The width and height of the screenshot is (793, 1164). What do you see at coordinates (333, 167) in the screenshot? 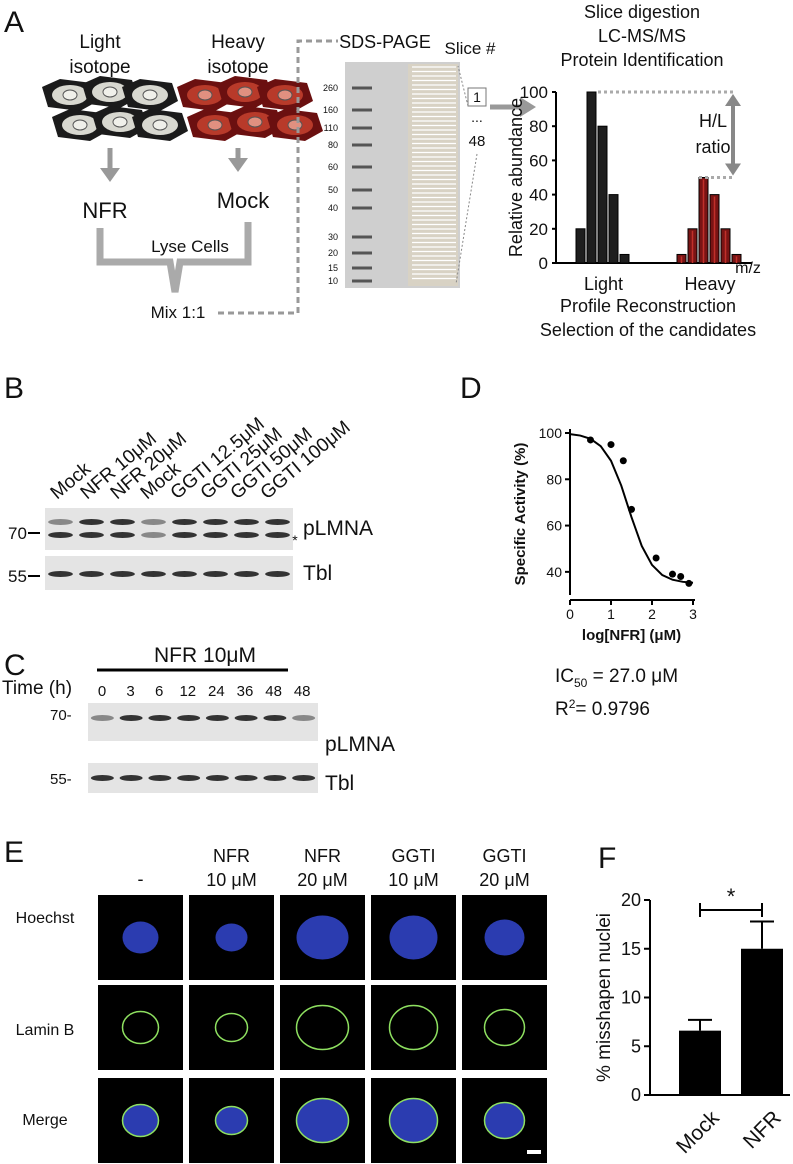
I see `marker-label: 60` at bounding box center [333, 167].